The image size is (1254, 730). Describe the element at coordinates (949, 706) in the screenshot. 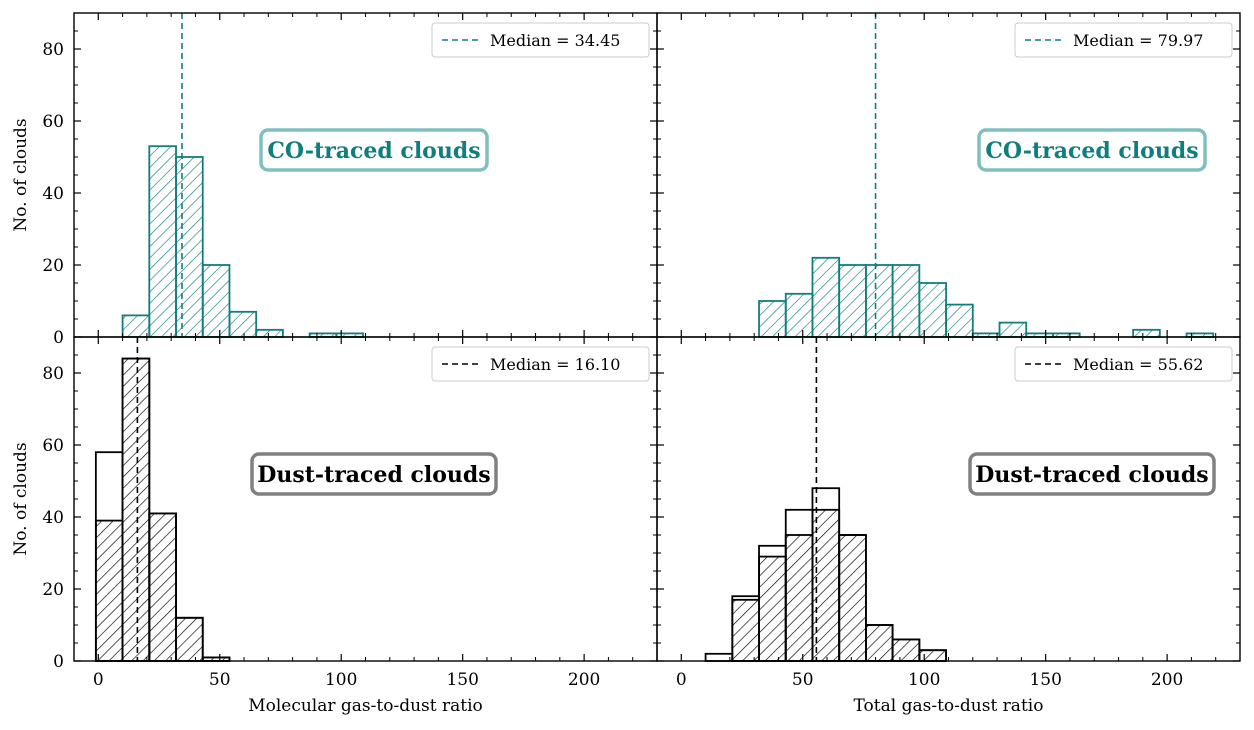

I see `x-axis-label: Total gas-to-dust ratio` at that location.